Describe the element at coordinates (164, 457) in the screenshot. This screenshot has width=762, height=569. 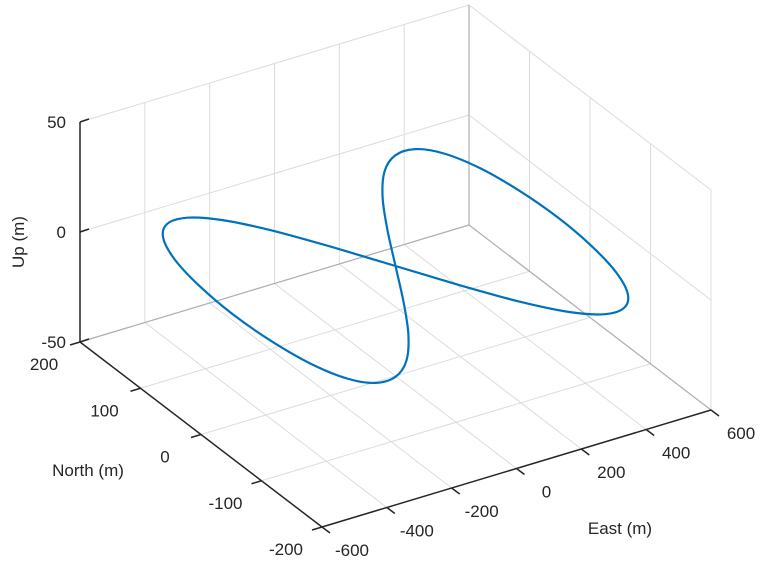
I see `y-tick-label: 0` at that location.